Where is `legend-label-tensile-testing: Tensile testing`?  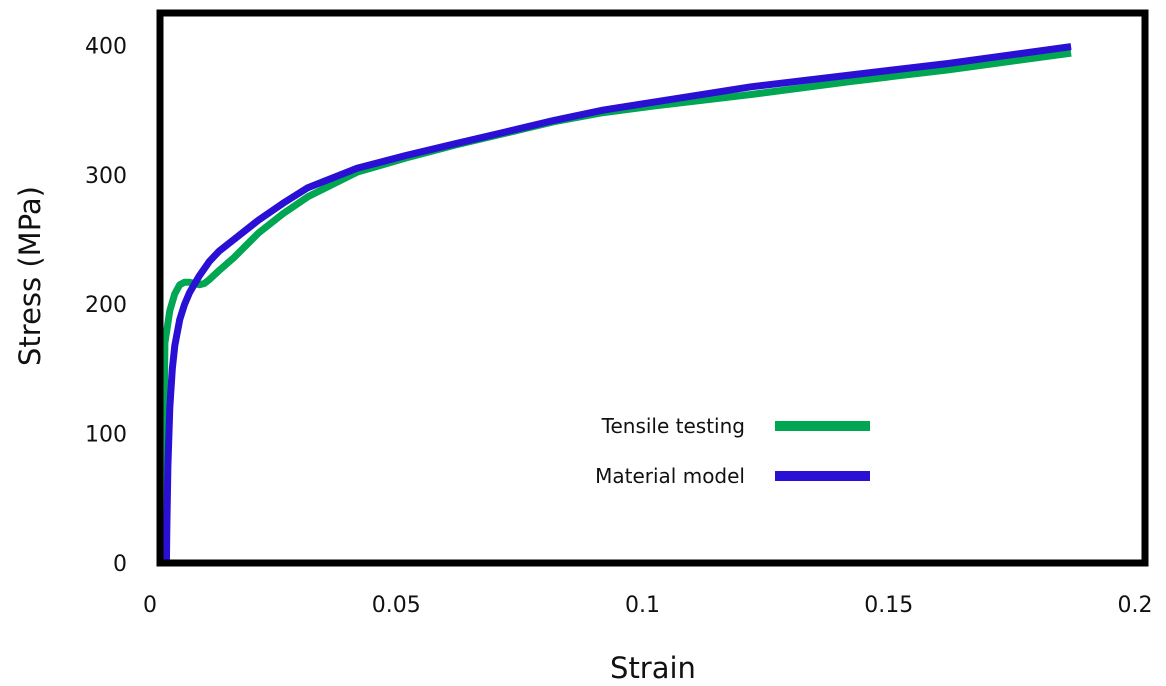 legend-label-tensile-testing: Tensile testing is located at coordinates (673, 426).